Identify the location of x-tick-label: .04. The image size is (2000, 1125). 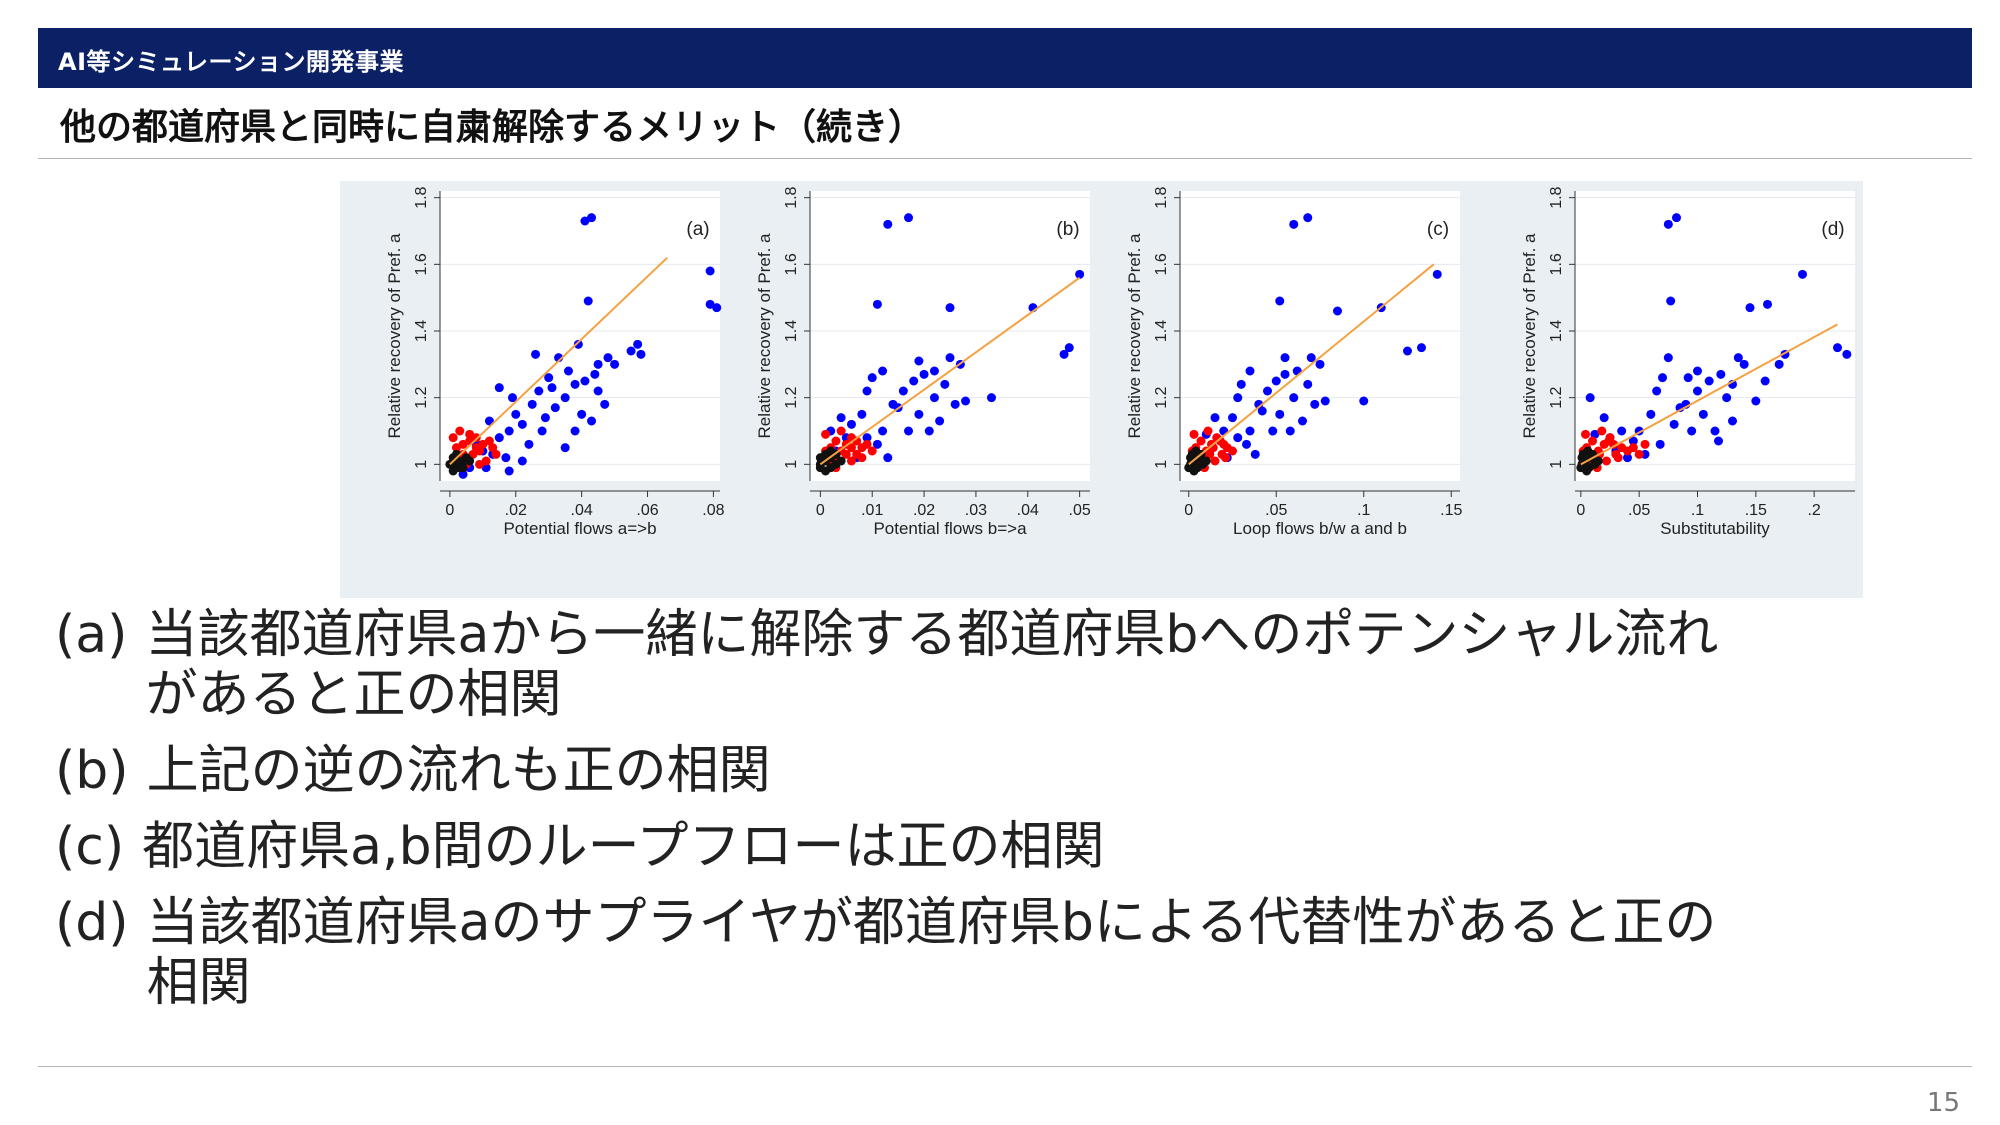
(582, 510).